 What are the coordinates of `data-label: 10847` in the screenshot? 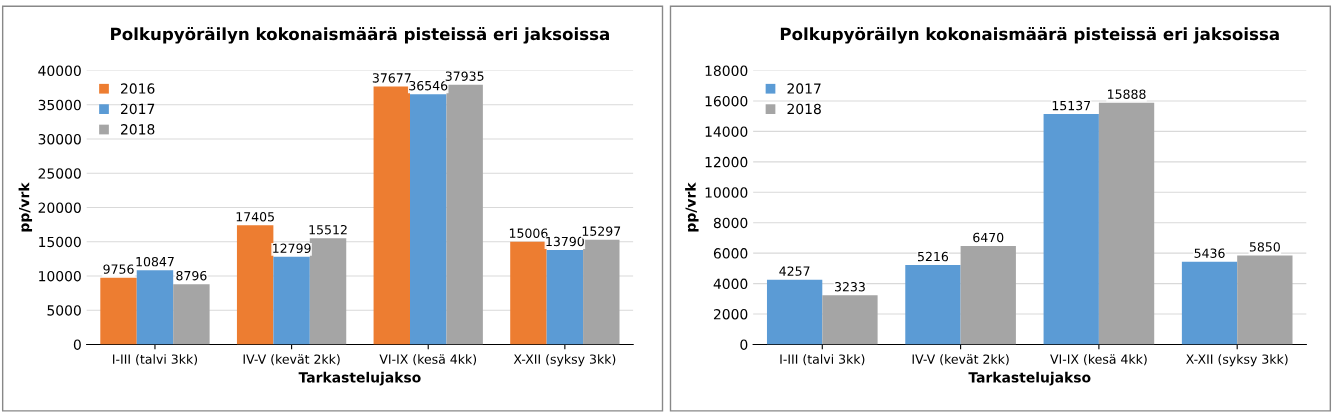 It's located at (155, 261).